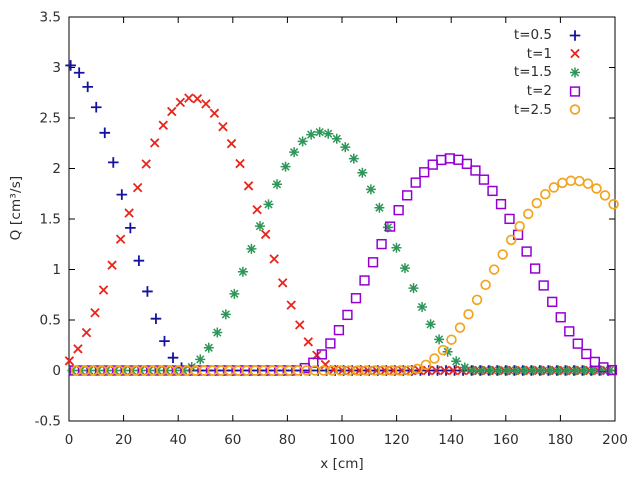 Image resolution: width=640 pixels, height=480 pixels. Describe the element at coordinates (539, 53) in the screenshot. I see `legend-label: t=1` at that location.